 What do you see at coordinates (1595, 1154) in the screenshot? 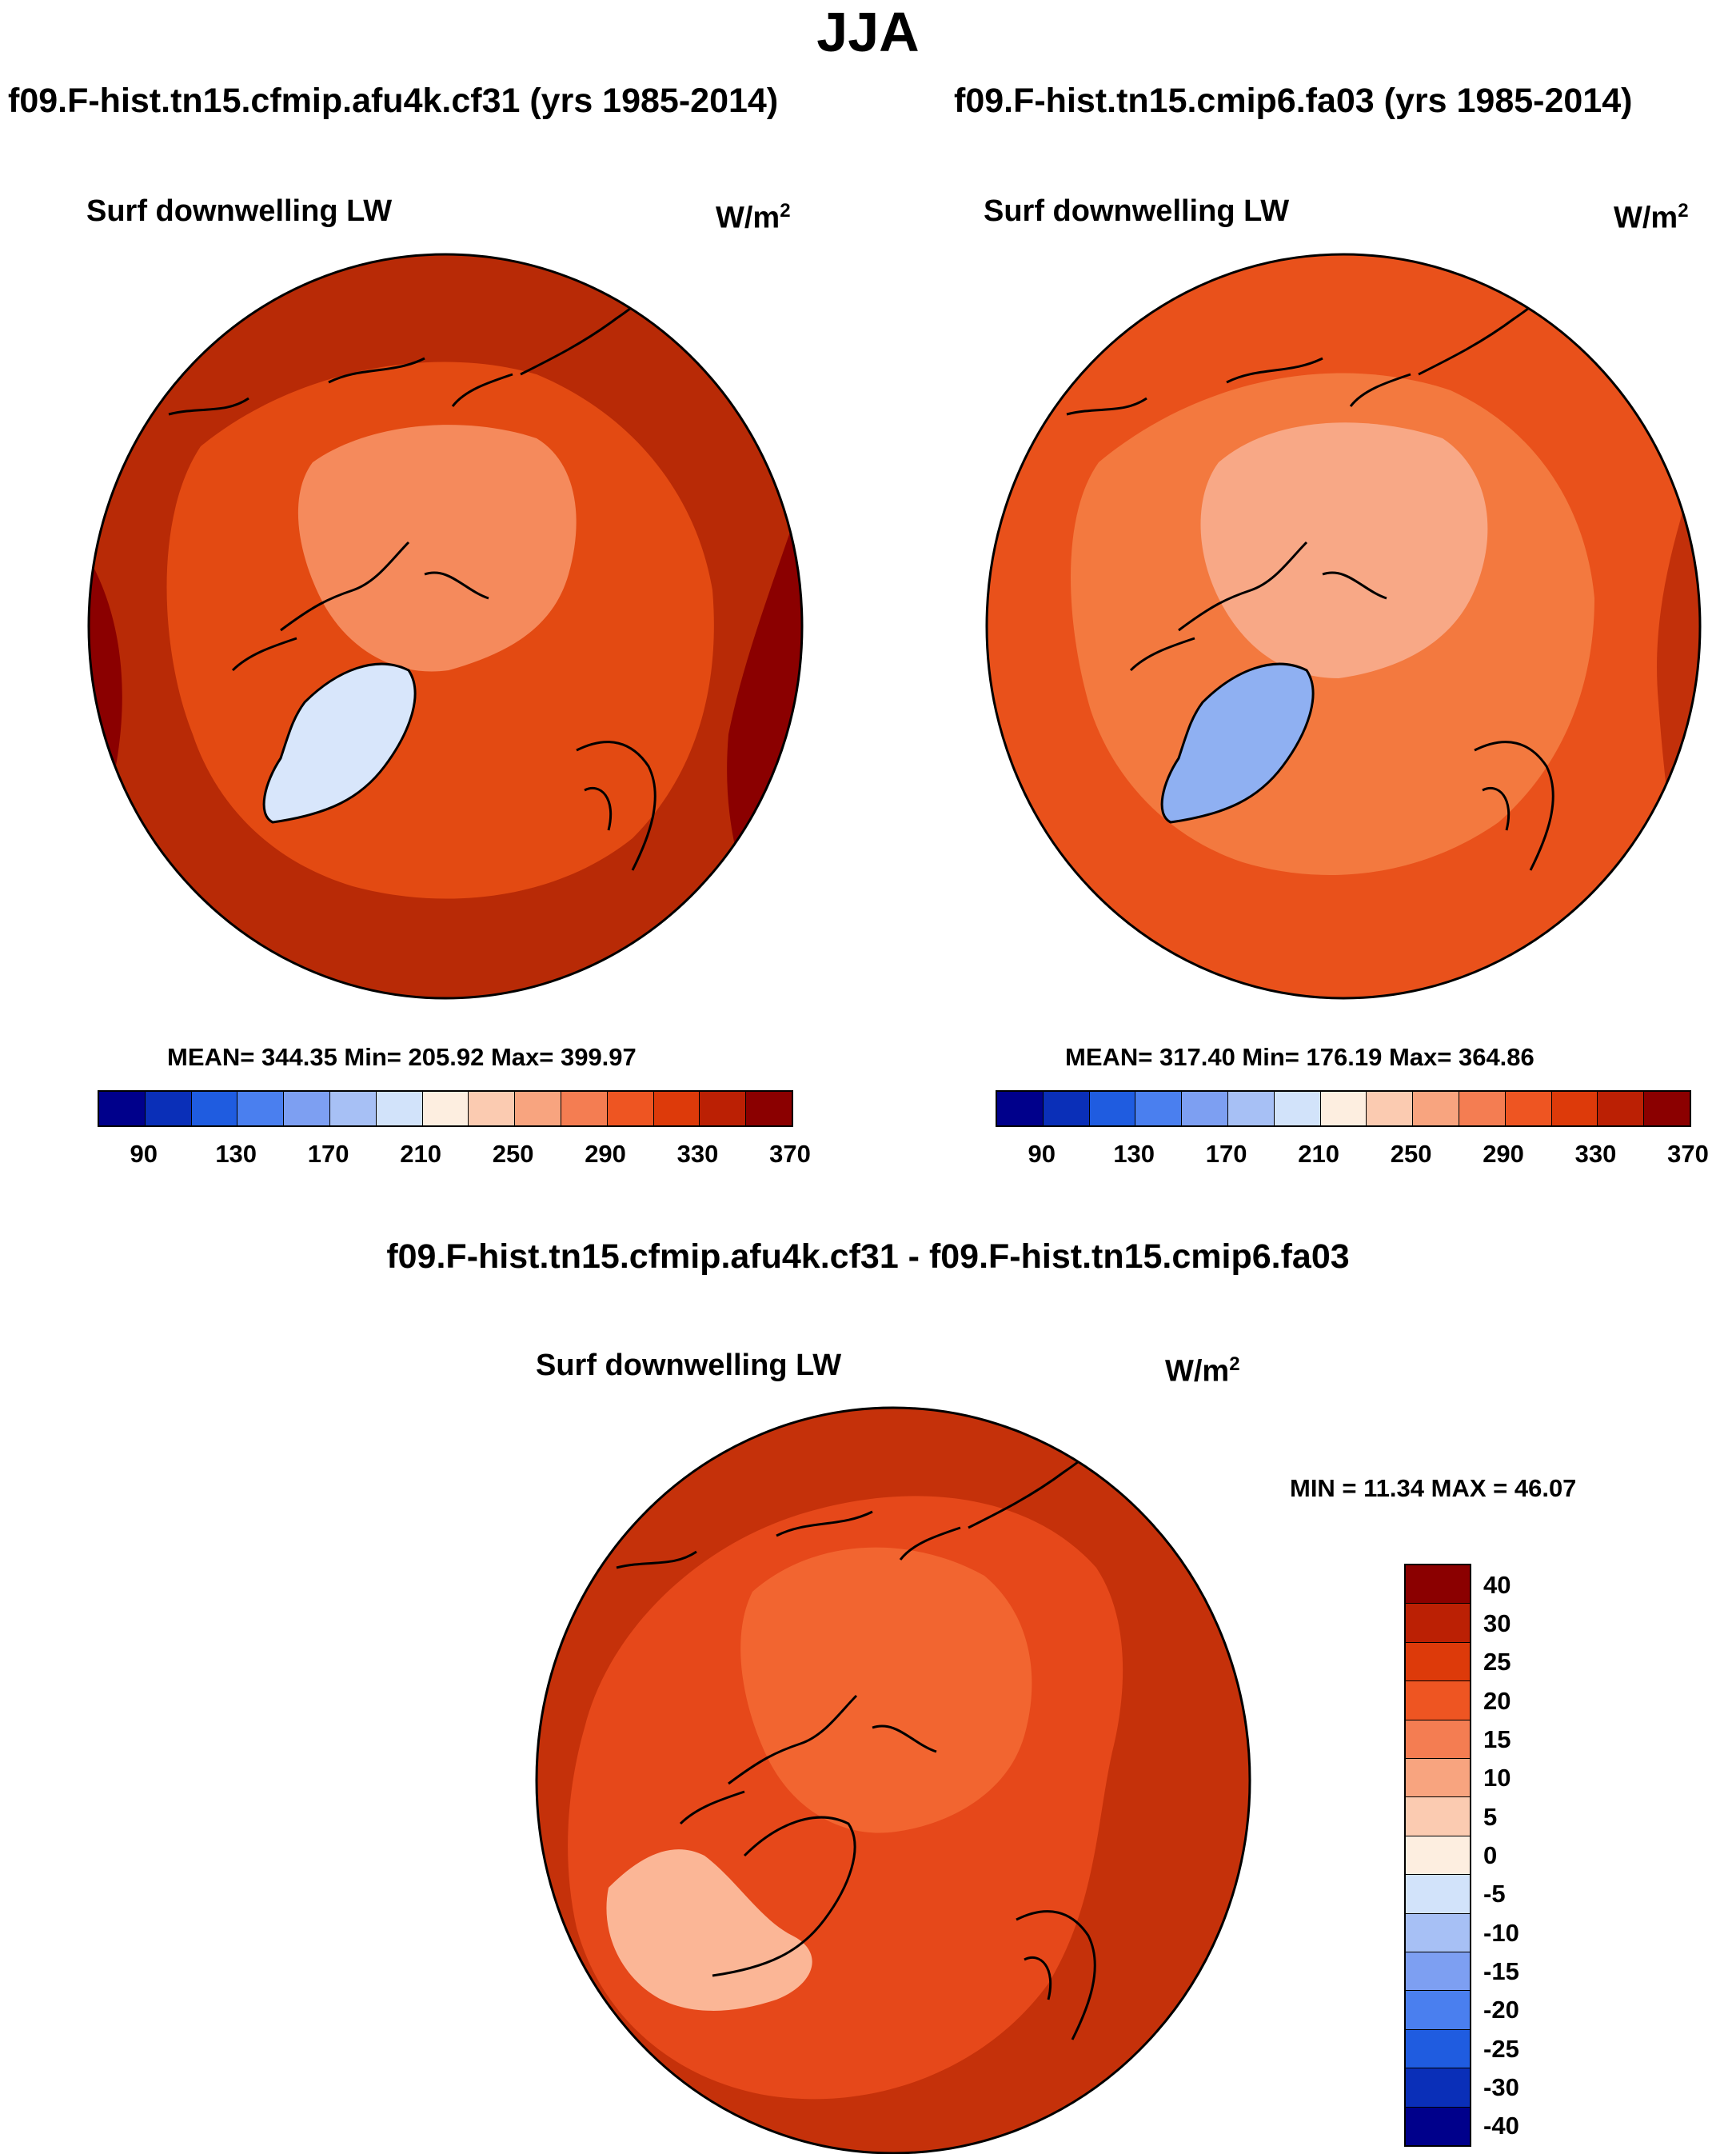
I see `panel2-colorbar-tick-label: 330` at bounding box center [1595, 1154].